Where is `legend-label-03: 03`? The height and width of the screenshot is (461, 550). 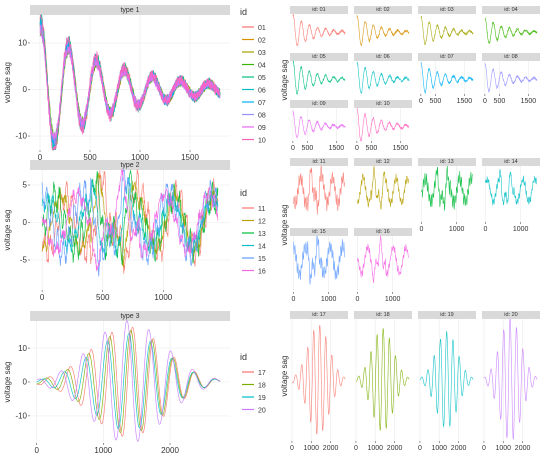 legend-label-03: 03 is located at coordinates (262, 53).